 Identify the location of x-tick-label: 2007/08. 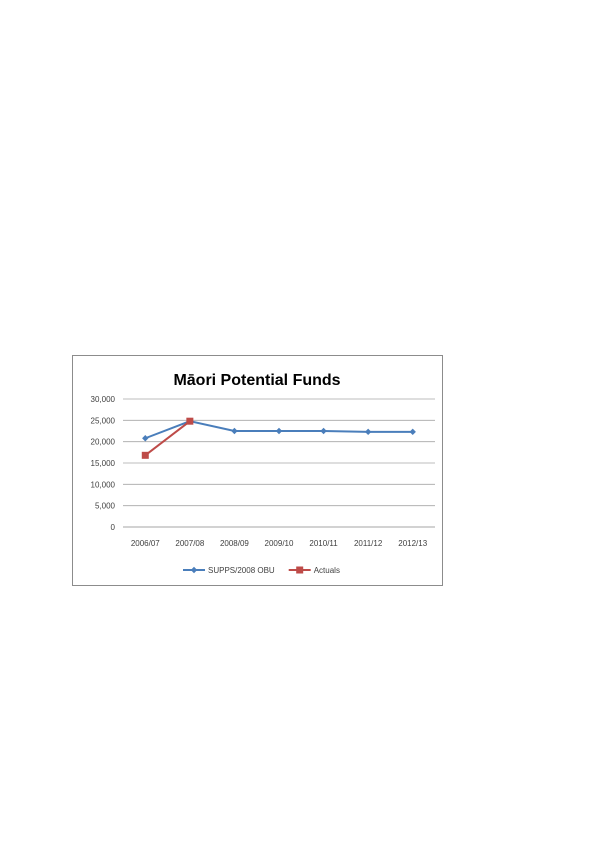
(189, 543).